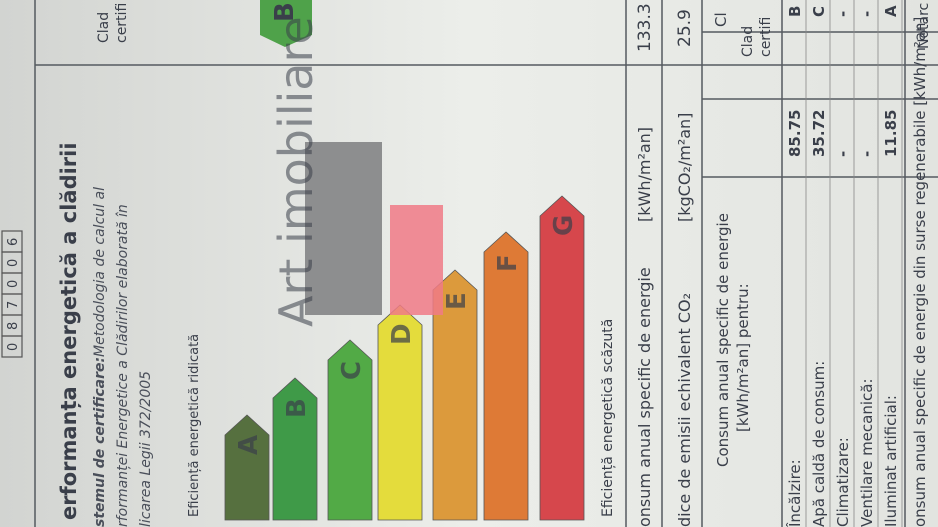 The width and height of the screenshot is (938, 527). I want to click on certified-label: certifi, so click(122, 23).